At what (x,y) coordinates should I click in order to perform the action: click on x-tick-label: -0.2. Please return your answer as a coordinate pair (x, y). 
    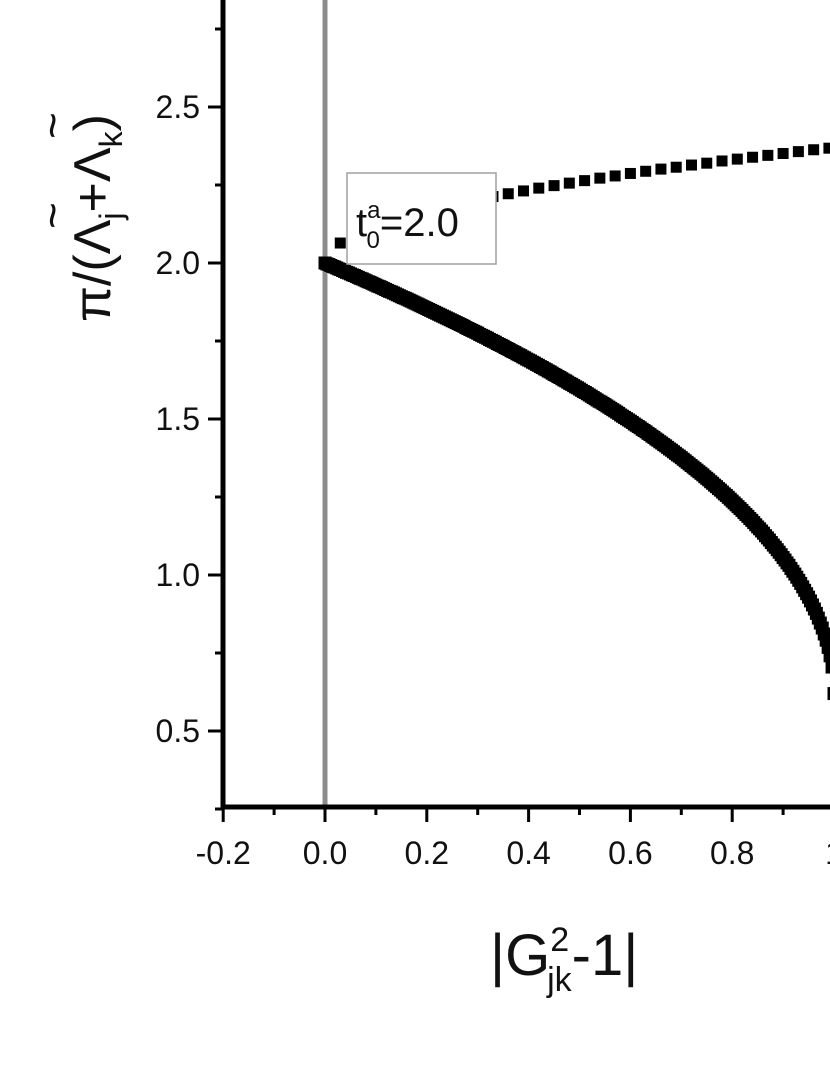
    Looking at the image, I should click on (223, 853).